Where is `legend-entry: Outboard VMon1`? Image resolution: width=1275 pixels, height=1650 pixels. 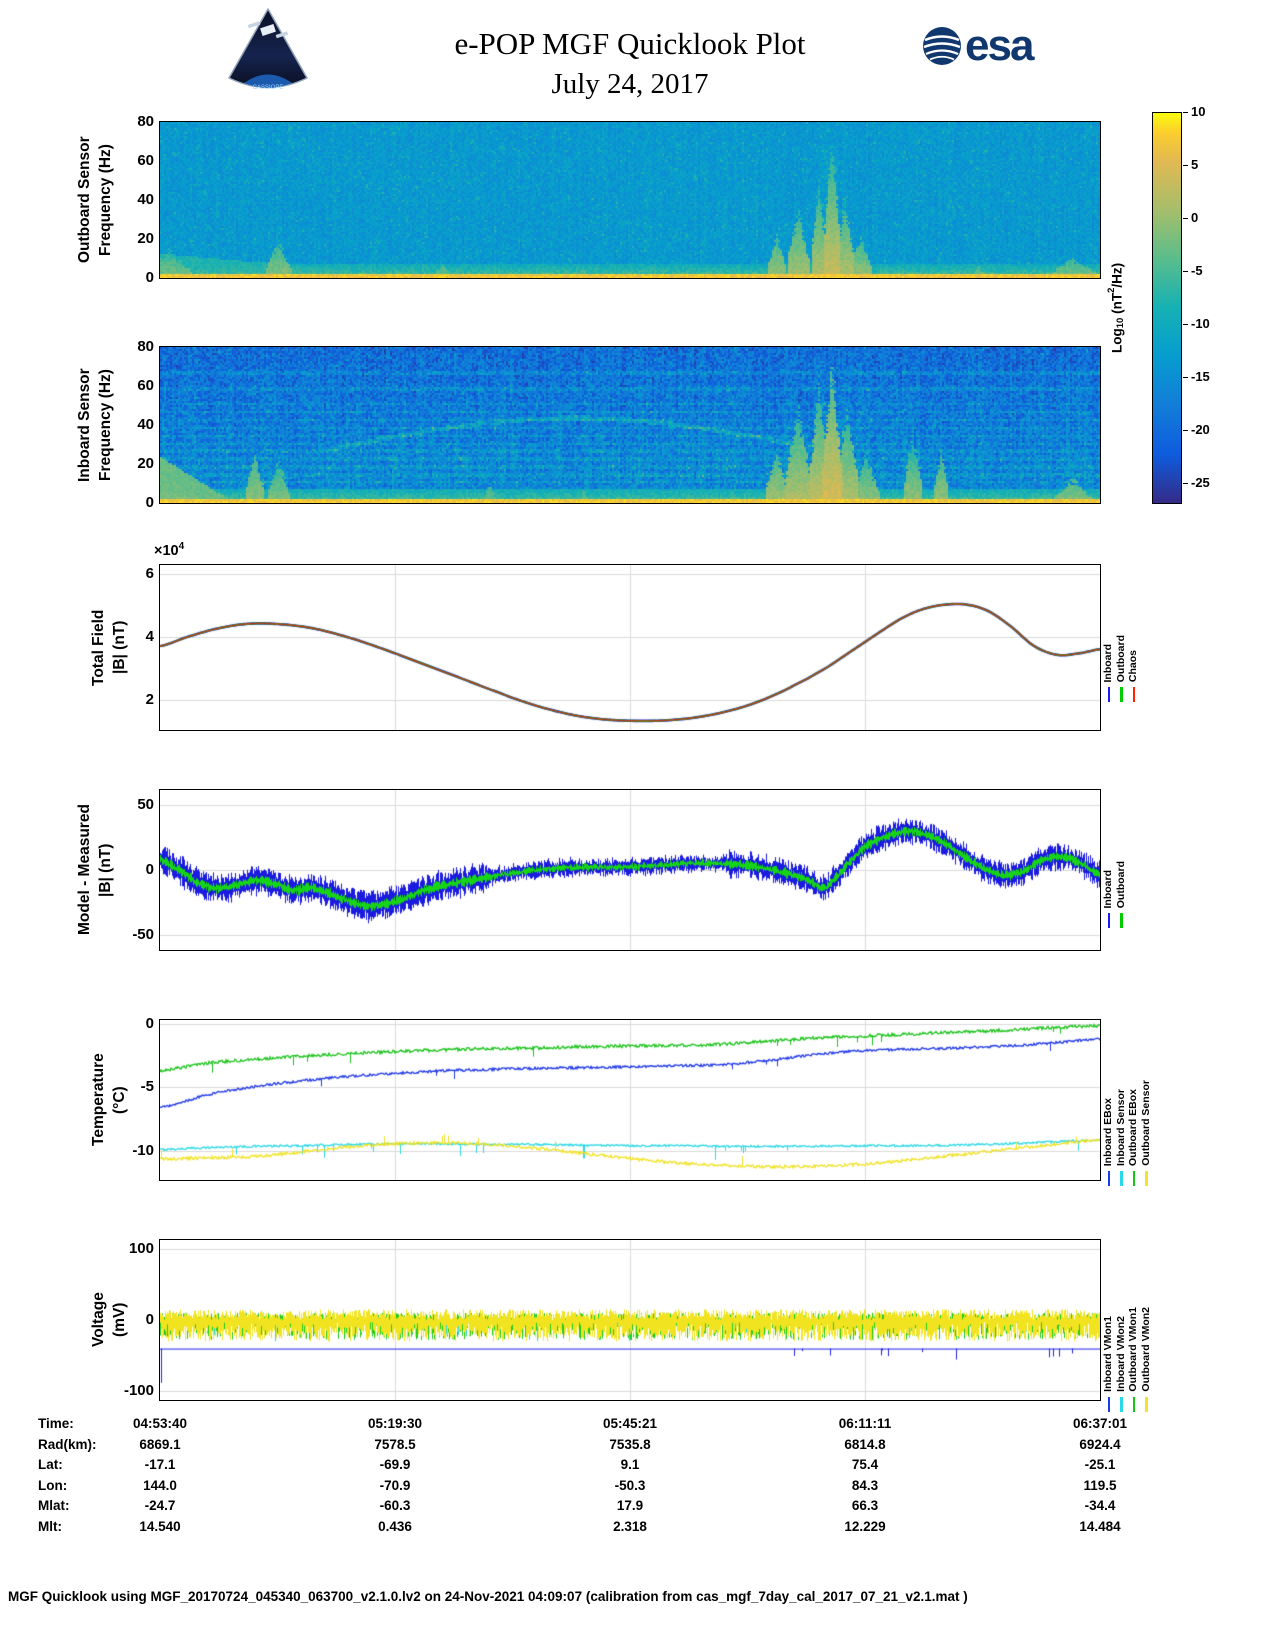
legend-entry: Outboard VMon1 is located at coordinates (1133, 1359).